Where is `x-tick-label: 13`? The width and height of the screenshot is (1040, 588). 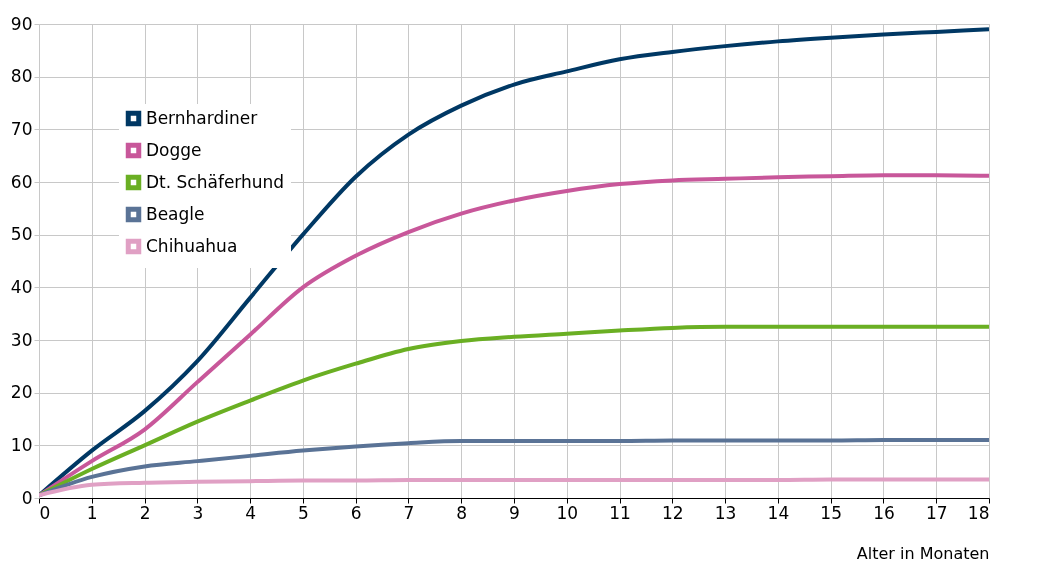 x-tick-label: 13 is located at coordinates (725, 512).